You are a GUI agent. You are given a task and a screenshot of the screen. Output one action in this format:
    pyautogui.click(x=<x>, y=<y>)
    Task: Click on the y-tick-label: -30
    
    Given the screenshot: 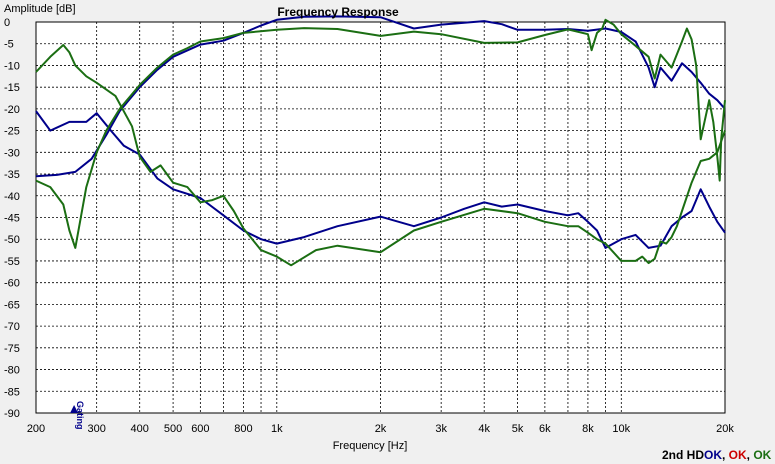 What is the action you would take?
    pyautogui.click(x=12, y=153)
    